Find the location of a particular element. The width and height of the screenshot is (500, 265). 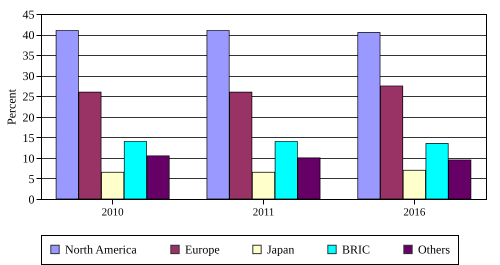

y-tick-label: 0 is located at coordinates (31, 199).